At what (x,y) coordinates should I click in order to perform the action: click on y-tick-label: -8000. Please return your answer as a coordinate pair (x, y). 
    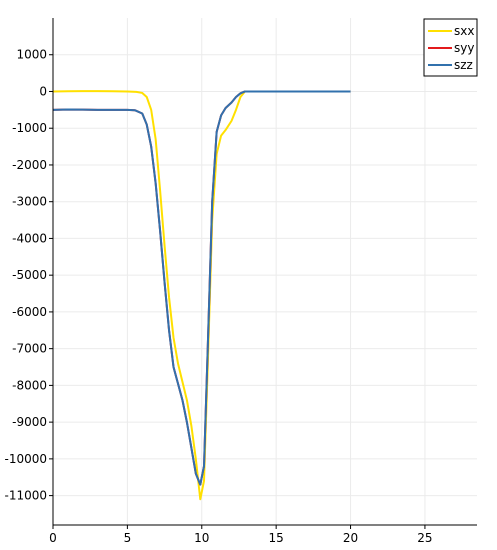
    Looking at the image, I should click on (29, 385).